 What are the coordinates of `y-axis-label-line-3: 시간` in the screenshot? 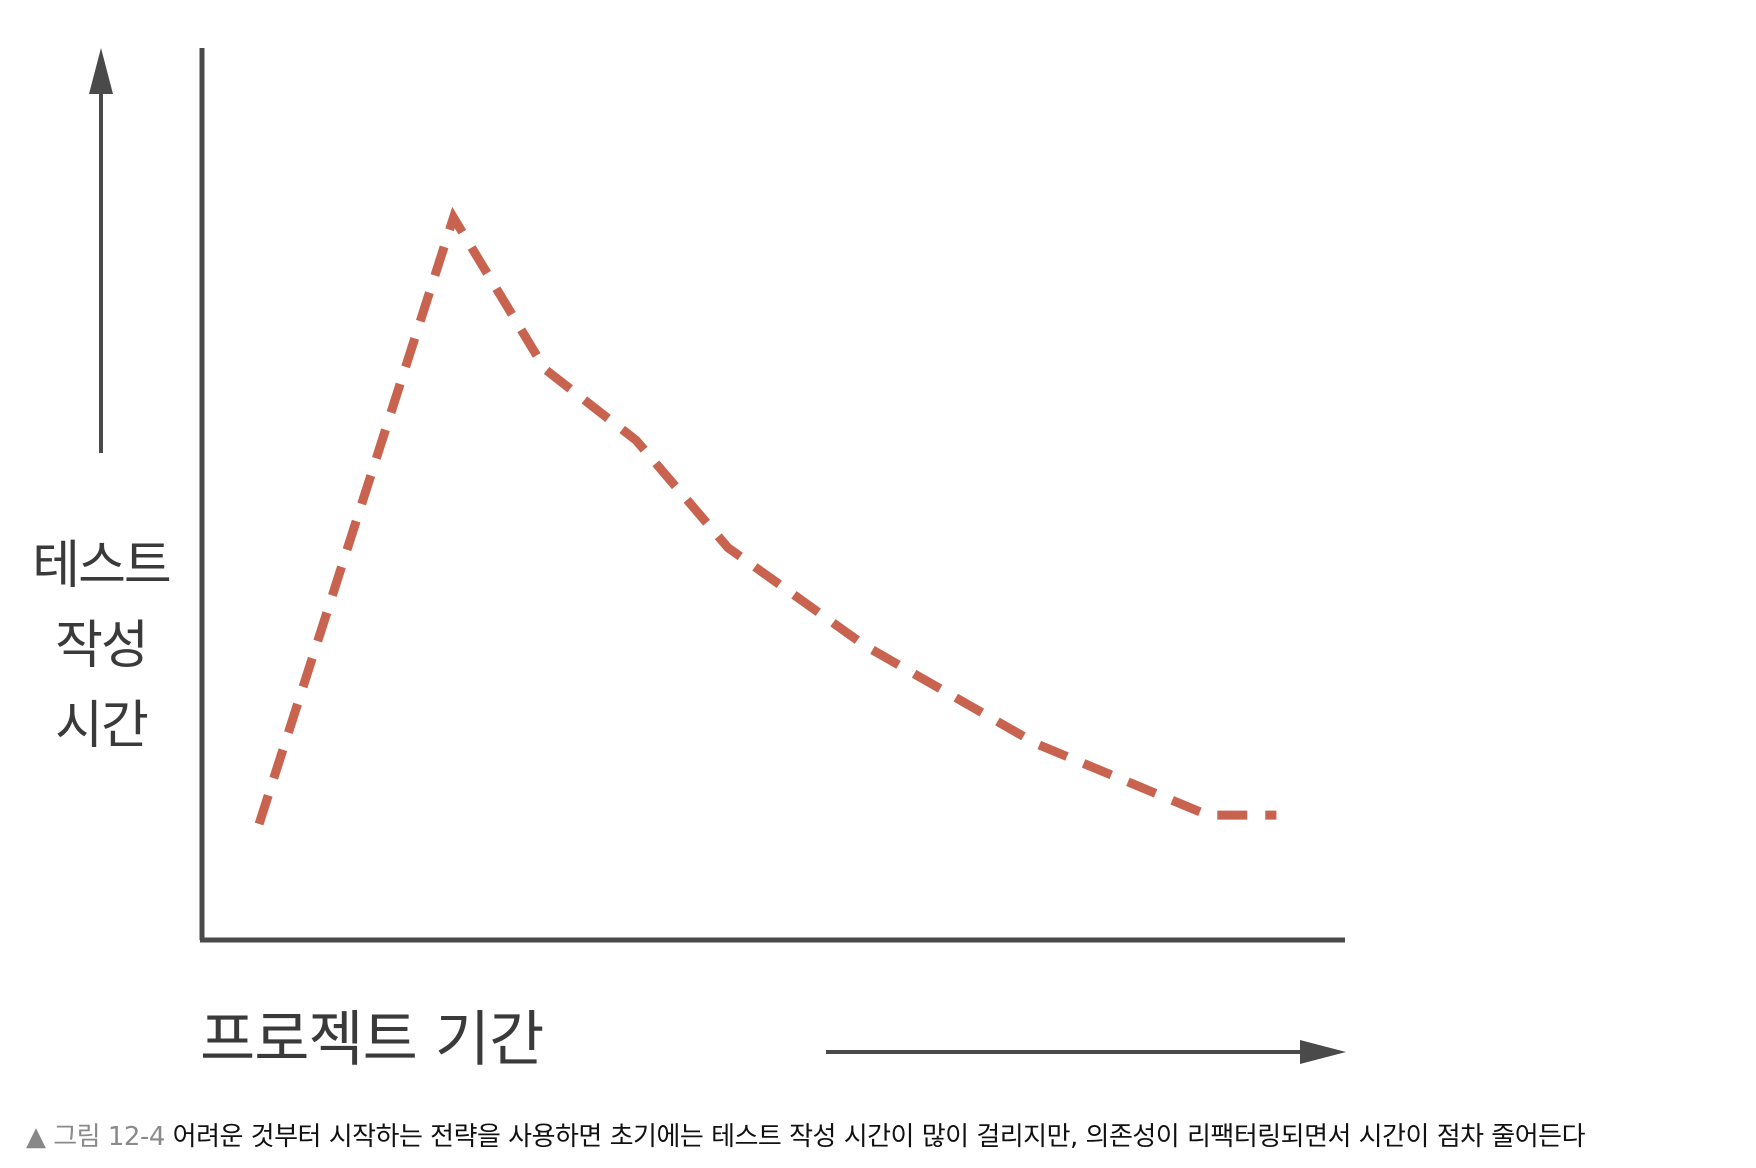 It's located at (102, 726).